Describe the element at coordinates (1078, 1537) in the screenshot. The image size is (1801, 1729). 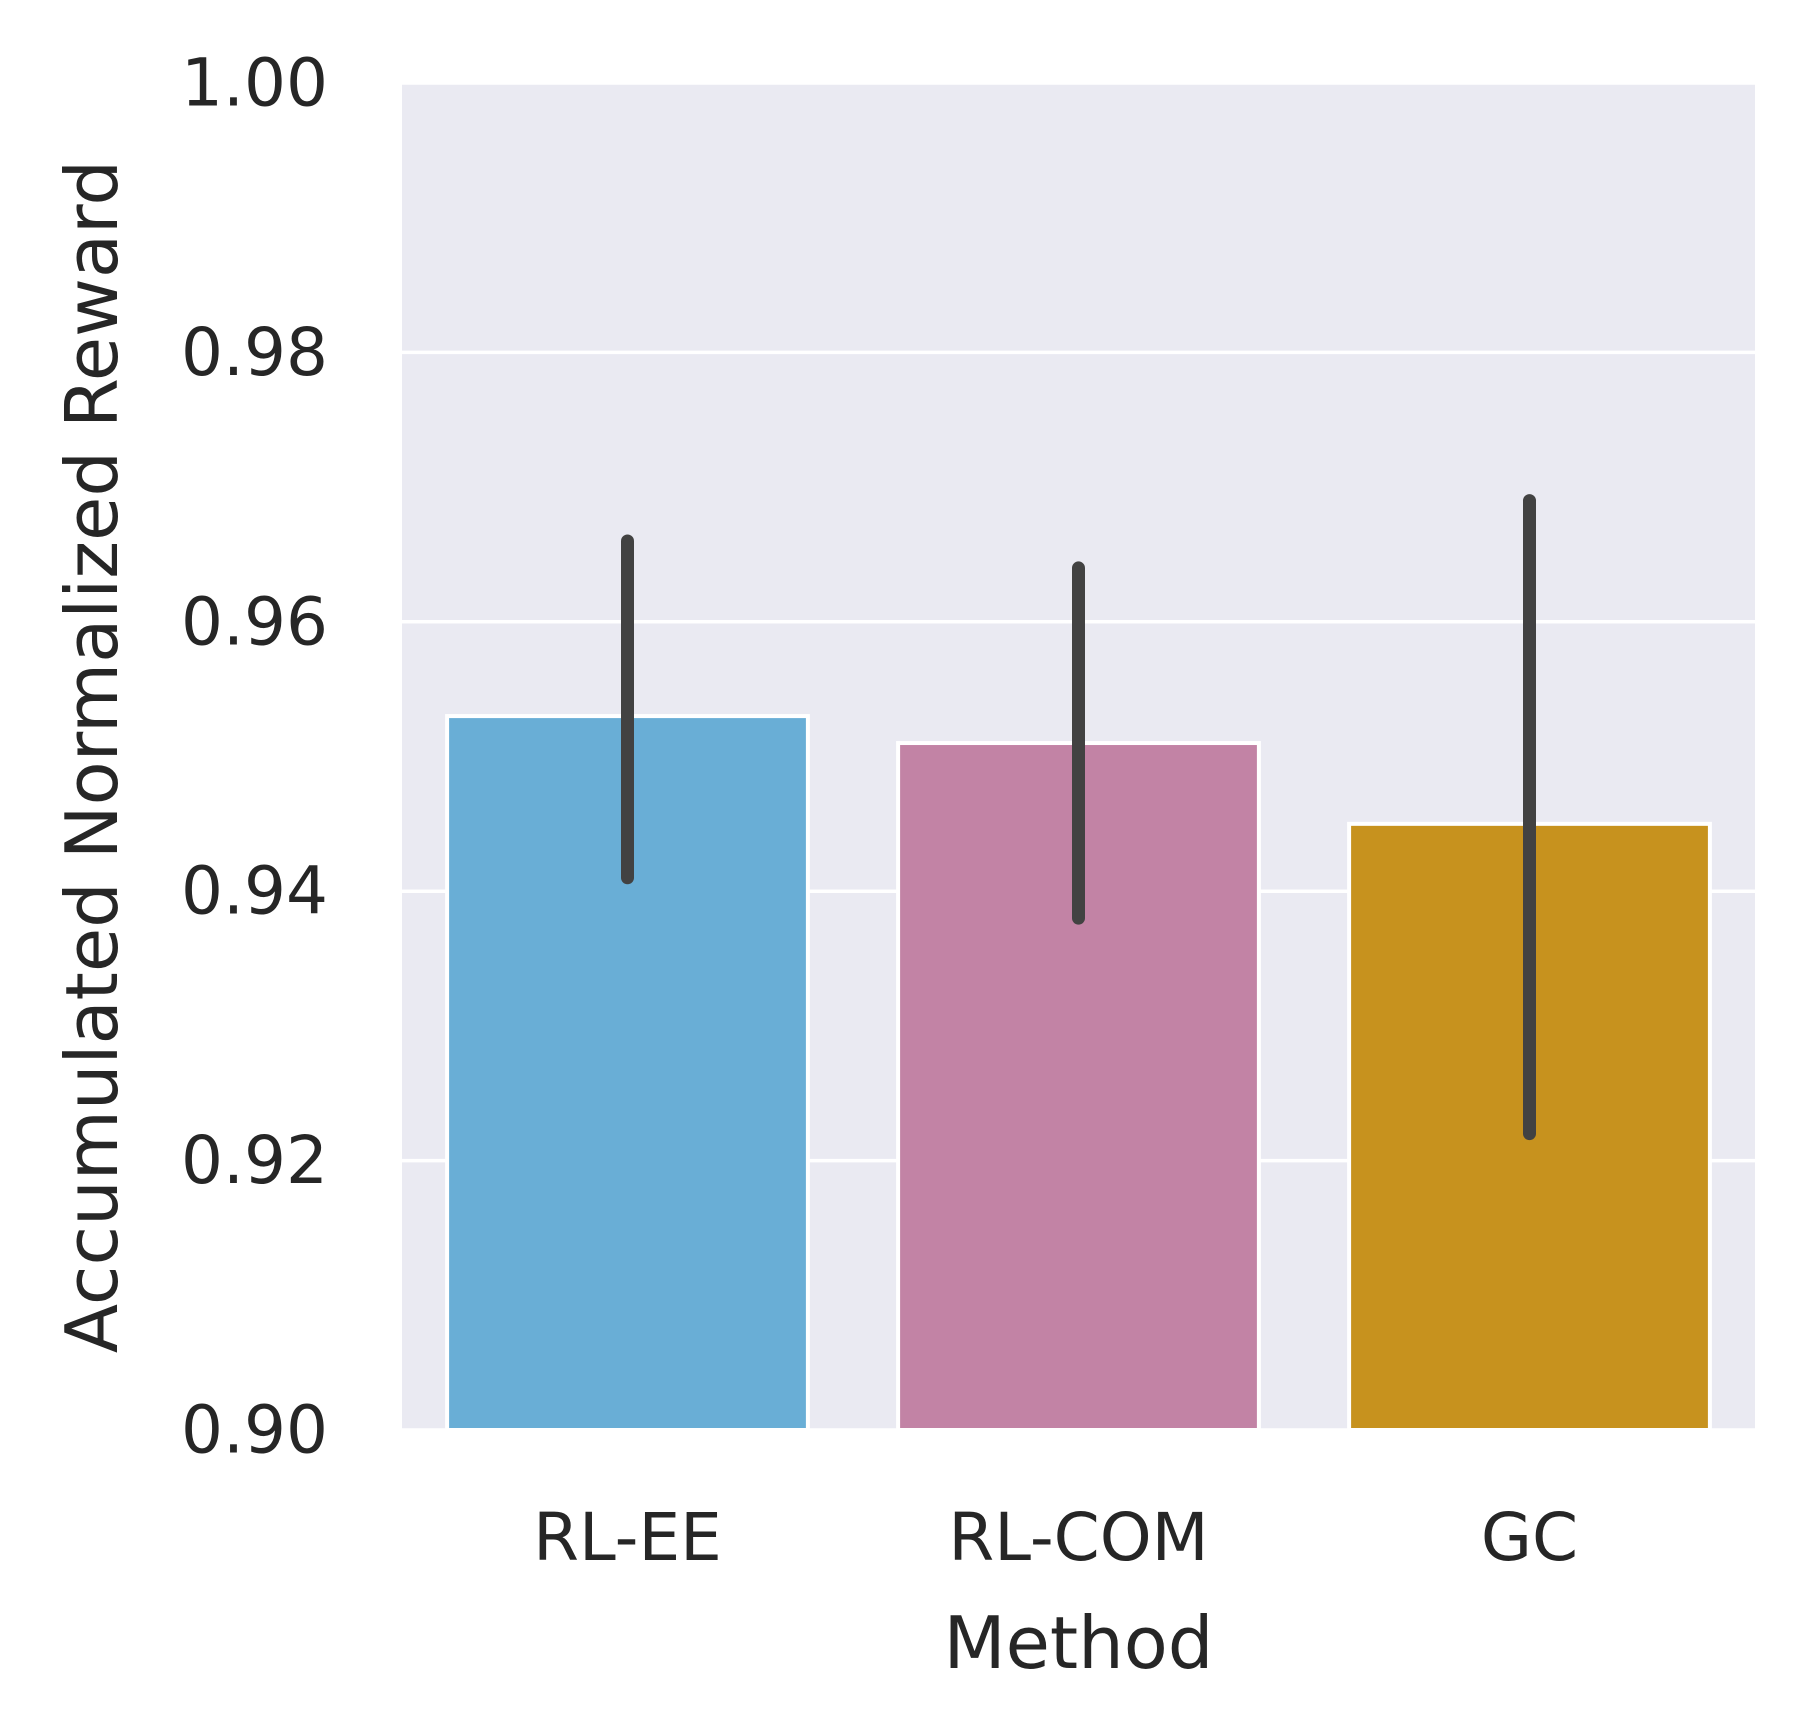
I see `x-tick-label: RL-COM` at that location.